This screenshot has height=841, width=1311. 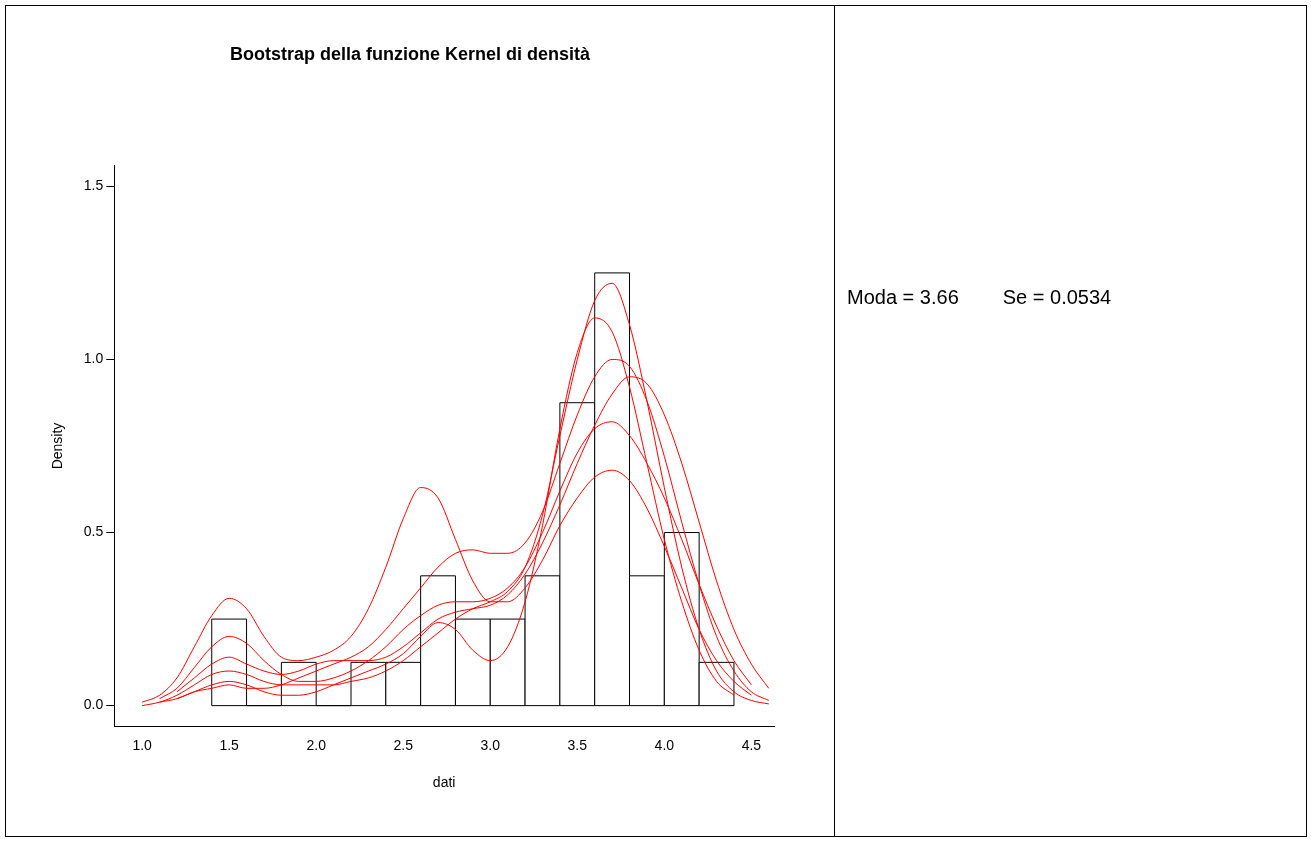 What do you see at coordinates (577, 744) in the screenshot?
I see `x-tick-label: 3.5` at bounding box center [577, 744].